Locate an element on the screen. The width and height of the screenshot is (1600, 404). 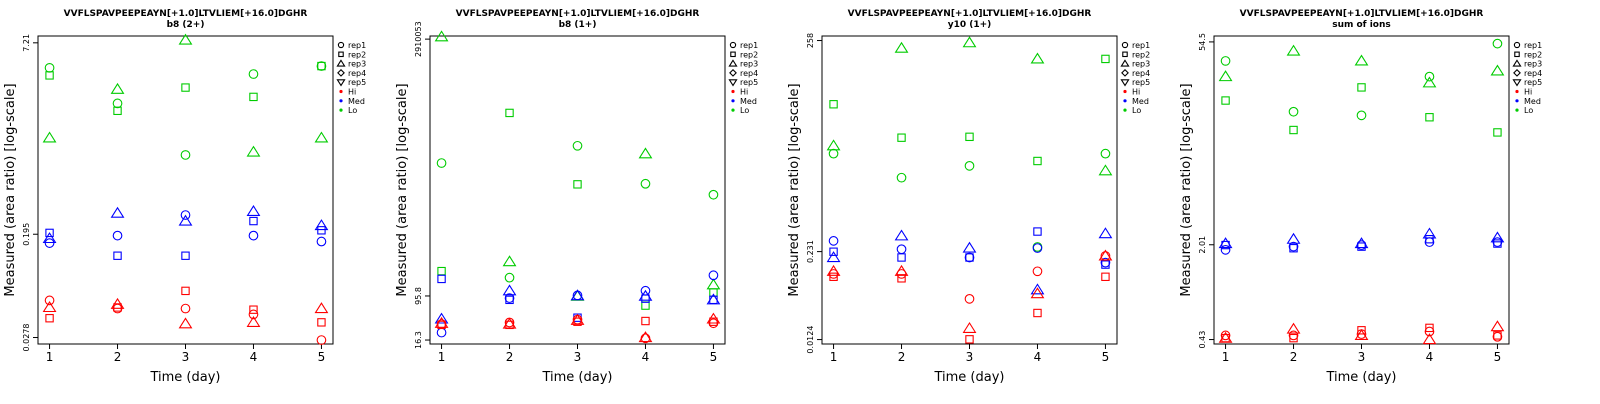
point-lo-rep2-day3 is located at coordinates (1361, 87).